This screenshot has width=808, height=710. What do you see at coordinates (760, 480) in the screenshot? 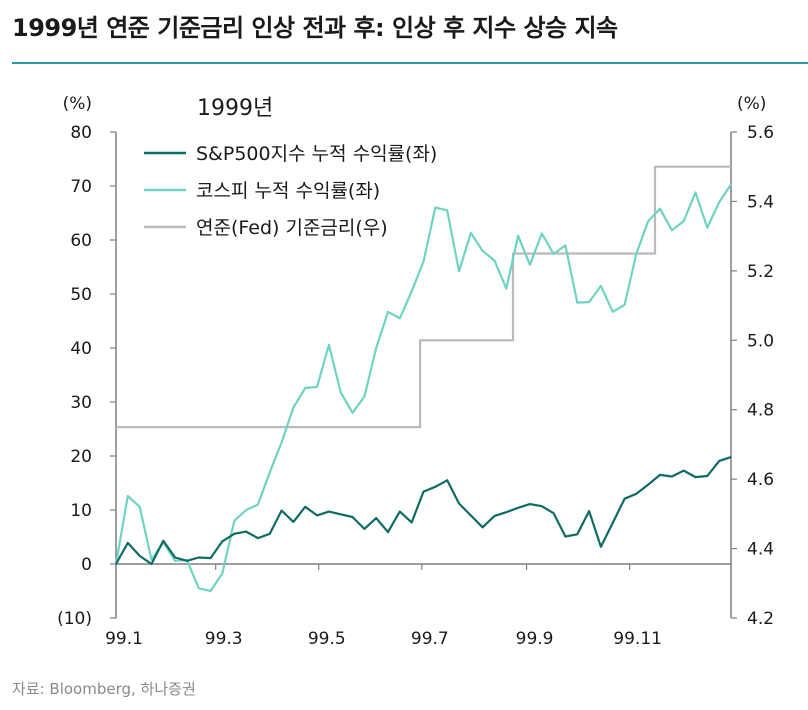
I see `right-axis-tick-label: 4.6` at bounding box center [760, 480].